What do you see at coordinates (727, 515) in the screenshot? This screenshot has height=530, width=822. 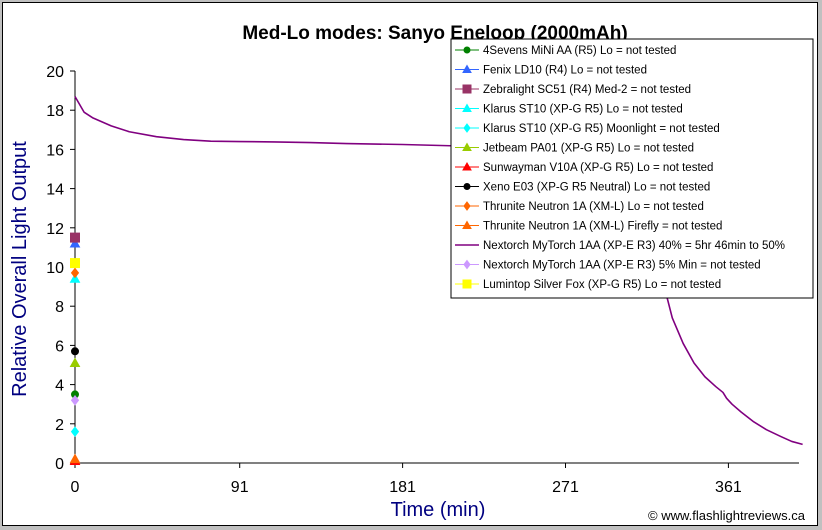 I see `credit-text: © www.flashlightreviews.ca` at bounding box center [727, 515].